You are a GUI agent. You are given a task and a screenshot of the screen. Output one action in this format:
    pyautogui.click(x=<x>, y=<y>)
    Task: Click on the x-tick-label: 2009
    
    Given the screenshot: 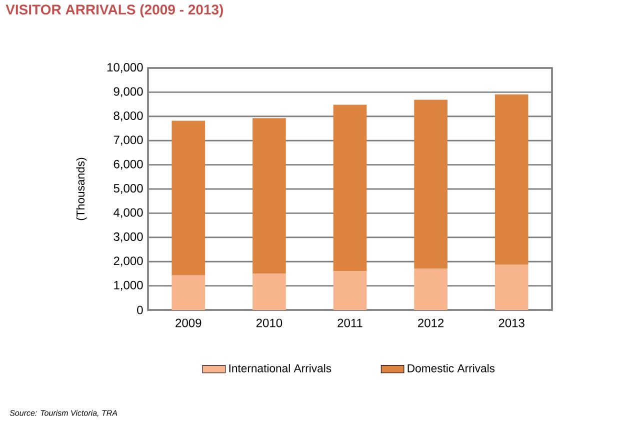 What is the action you would take?
    pyautogui.click(x=189, y=323)
    